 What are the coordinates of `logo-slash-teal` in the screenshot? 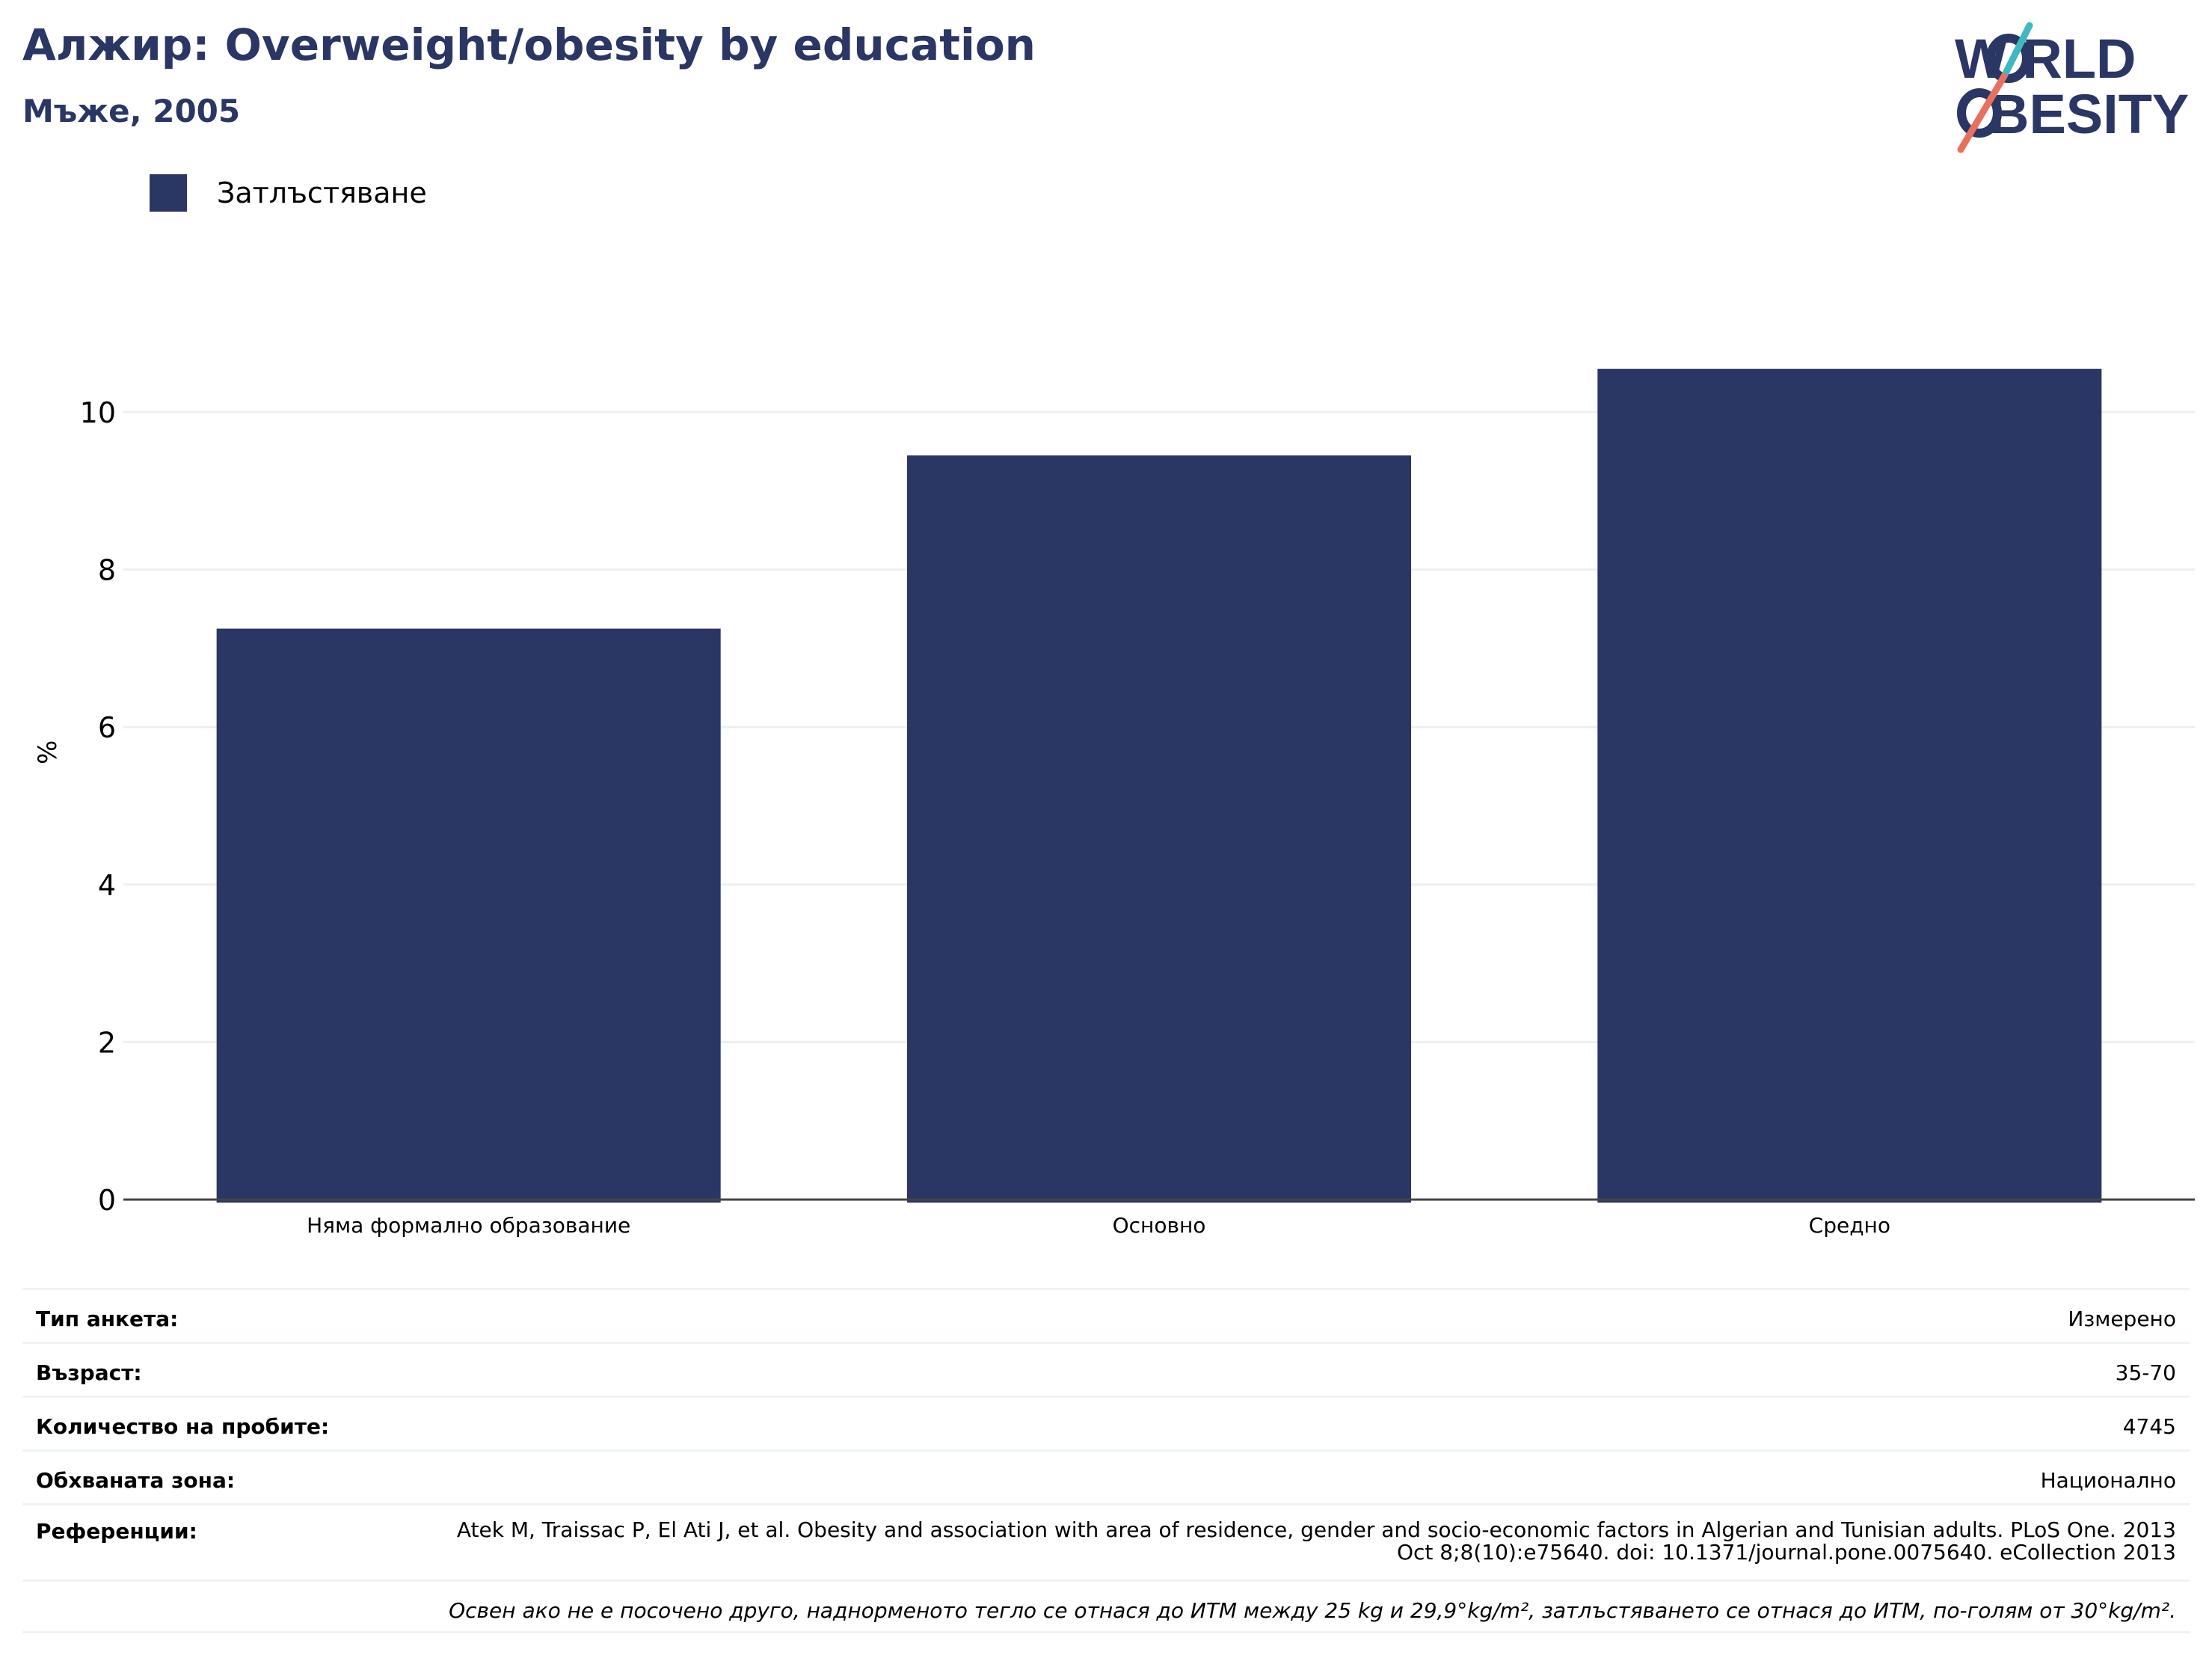 It's located at (2017, 51).